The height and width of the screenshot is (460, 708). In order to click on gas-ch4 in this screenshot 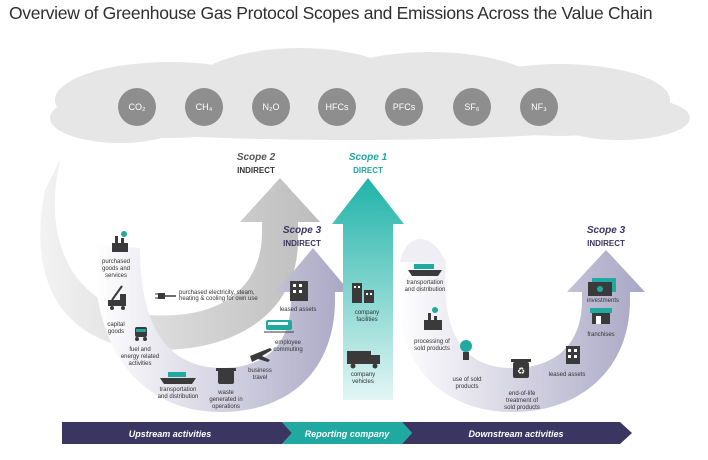, I will do `click(204, 107)`.